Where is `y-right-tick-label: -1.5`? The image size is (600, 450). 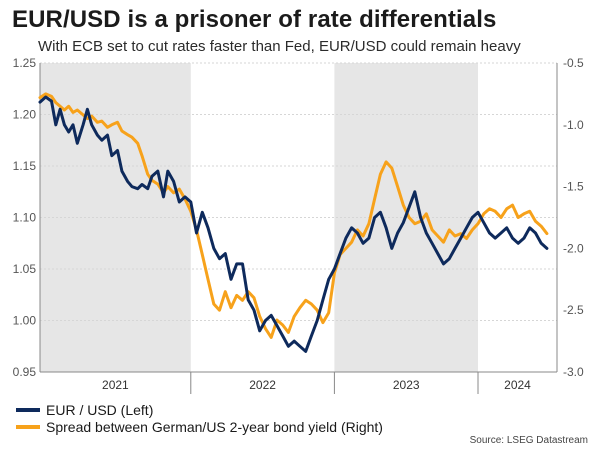
y-right-tick-label: -1.5 is located at coordinates (573, 187).